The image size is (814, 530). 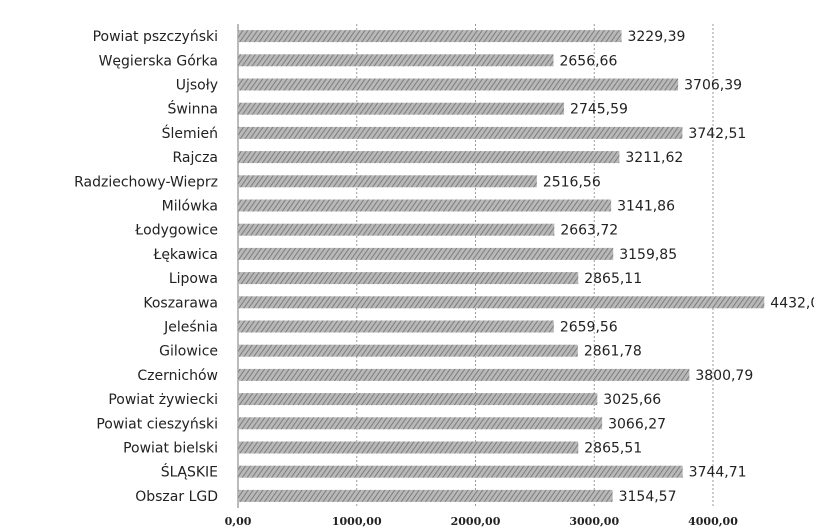 What do you see at coordinates (718, 473) in the screenshot?
I see `data-label: 3744,71` at bounding box center [718, 473].